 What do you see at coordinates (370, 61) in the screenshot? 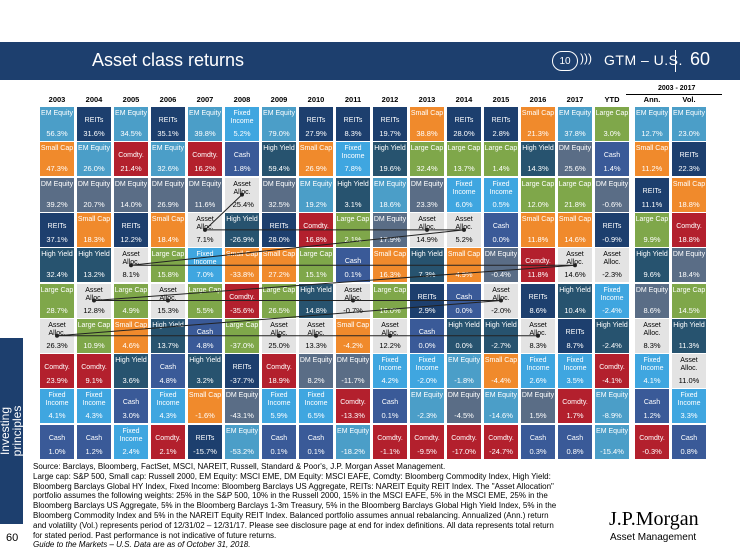
I see `header-bar: Asset class returns 10 ))) GTM – U.S. 60` at bounding box center [370, 61].